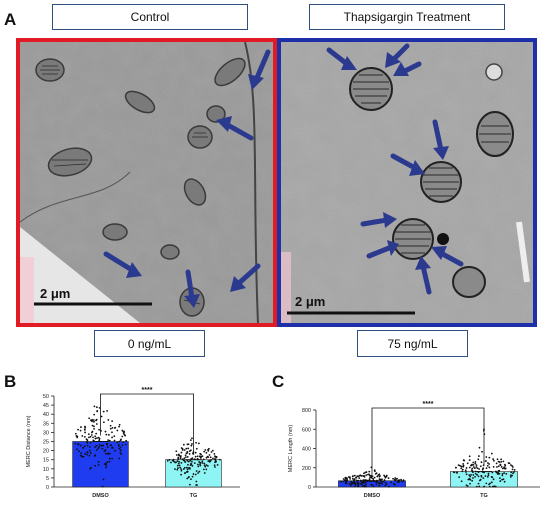  I want to click on y-tick-label: 35, so click(46, 424).